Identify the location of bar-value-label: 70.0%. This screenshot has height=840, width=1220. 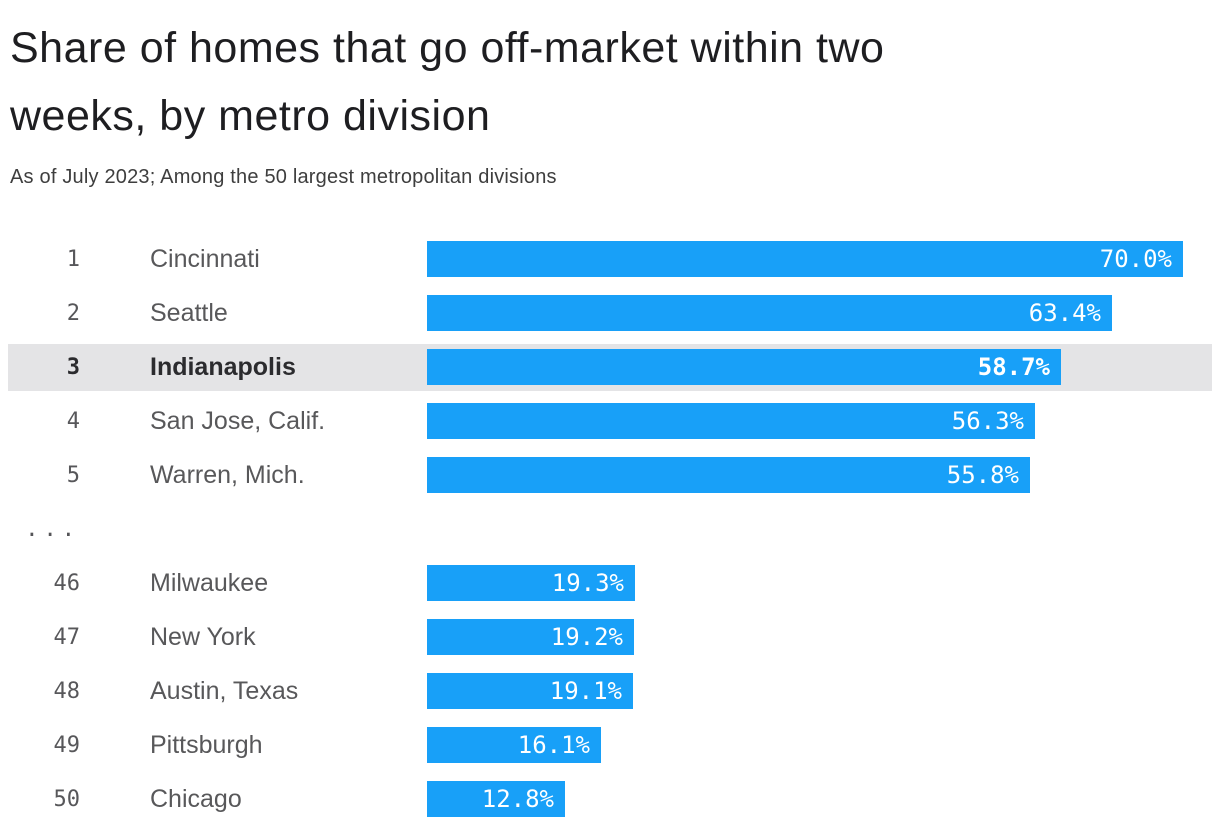
(1135, 259).